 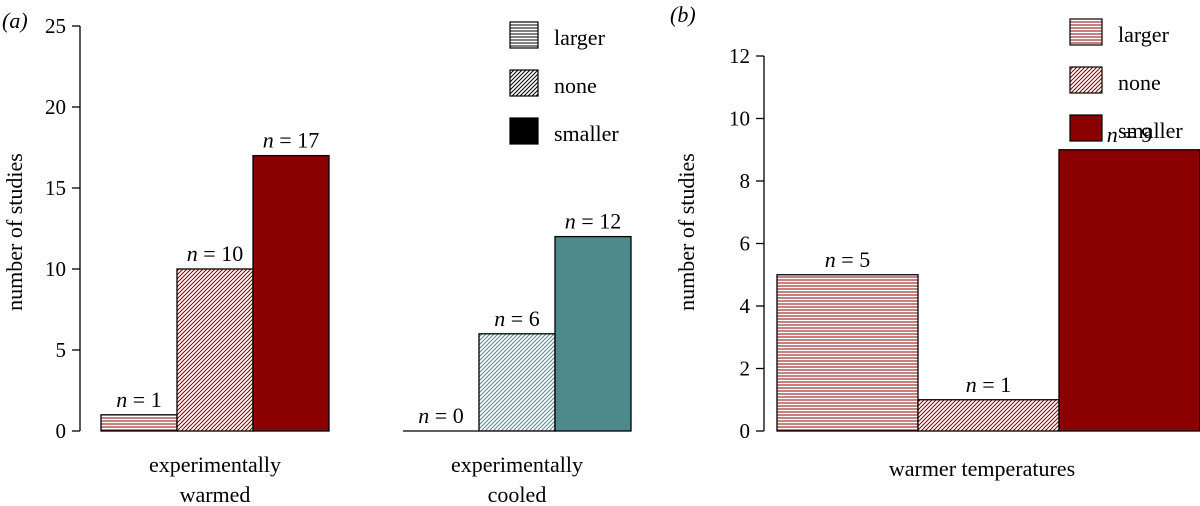 What do you see at coordinates (55, 107) in the screenshot?
I see `y-tick-label: 20` at bounding box center [55, 107].